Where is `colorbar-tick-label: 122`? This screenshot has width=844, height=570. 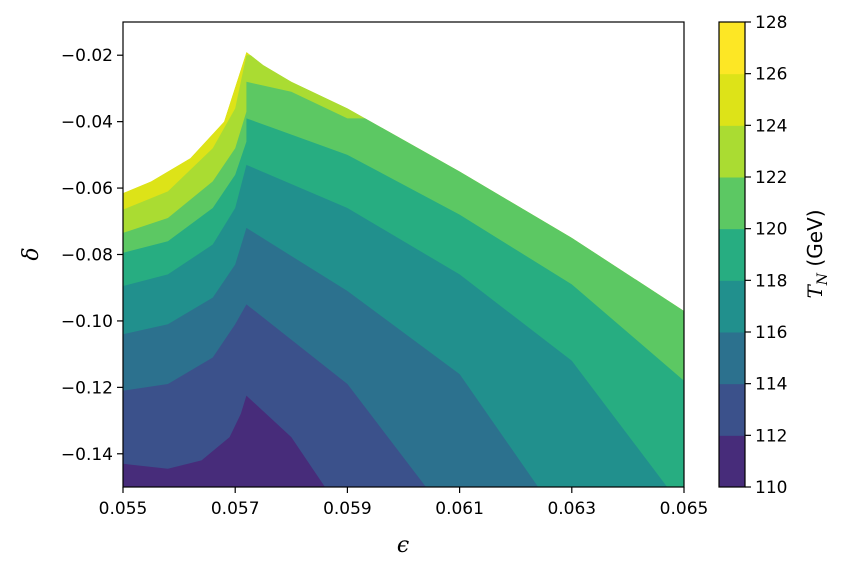 colorbar-tick-label: 122 is located at coordinates (771, 178).